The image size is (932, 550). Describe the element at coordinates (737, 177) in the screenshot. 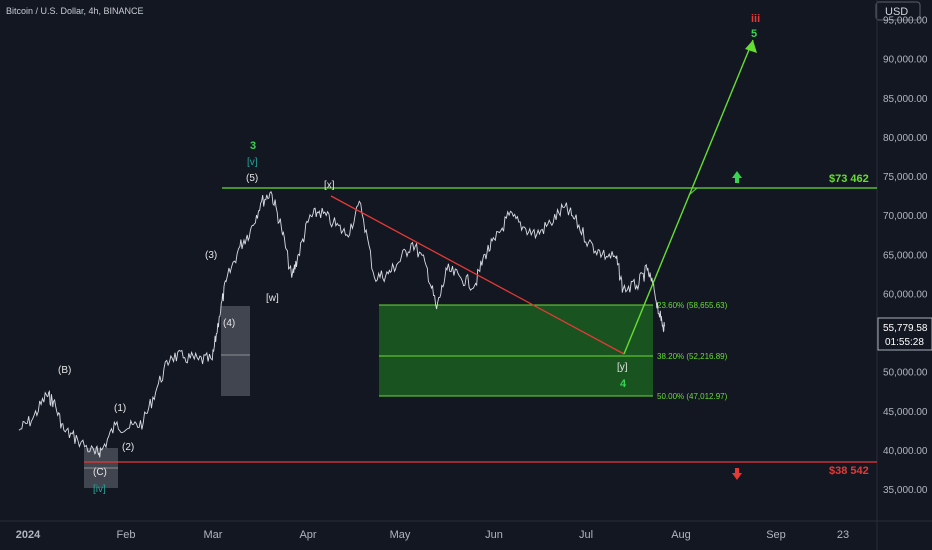

I see `up-arrow-icon` at that location.